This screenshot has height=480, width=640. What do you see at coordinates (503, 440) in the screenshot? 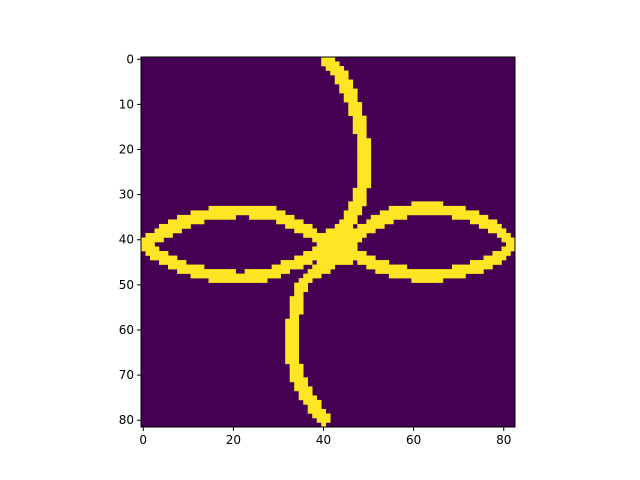
I see `x-tick-label: 80` at bounding box center [503, 440].